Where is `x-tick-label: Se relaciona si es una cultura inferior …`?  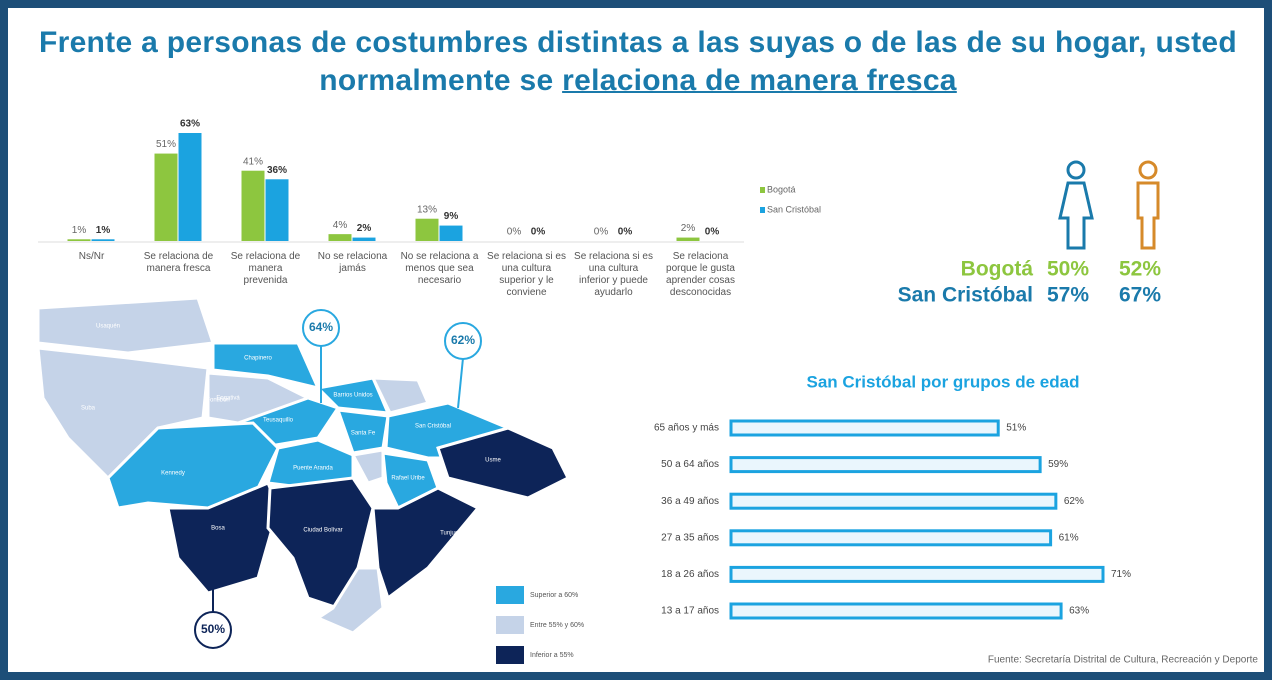
x-tick-label: Se relaciona si es una cultura inferior … is located at coordinates (613, 274).